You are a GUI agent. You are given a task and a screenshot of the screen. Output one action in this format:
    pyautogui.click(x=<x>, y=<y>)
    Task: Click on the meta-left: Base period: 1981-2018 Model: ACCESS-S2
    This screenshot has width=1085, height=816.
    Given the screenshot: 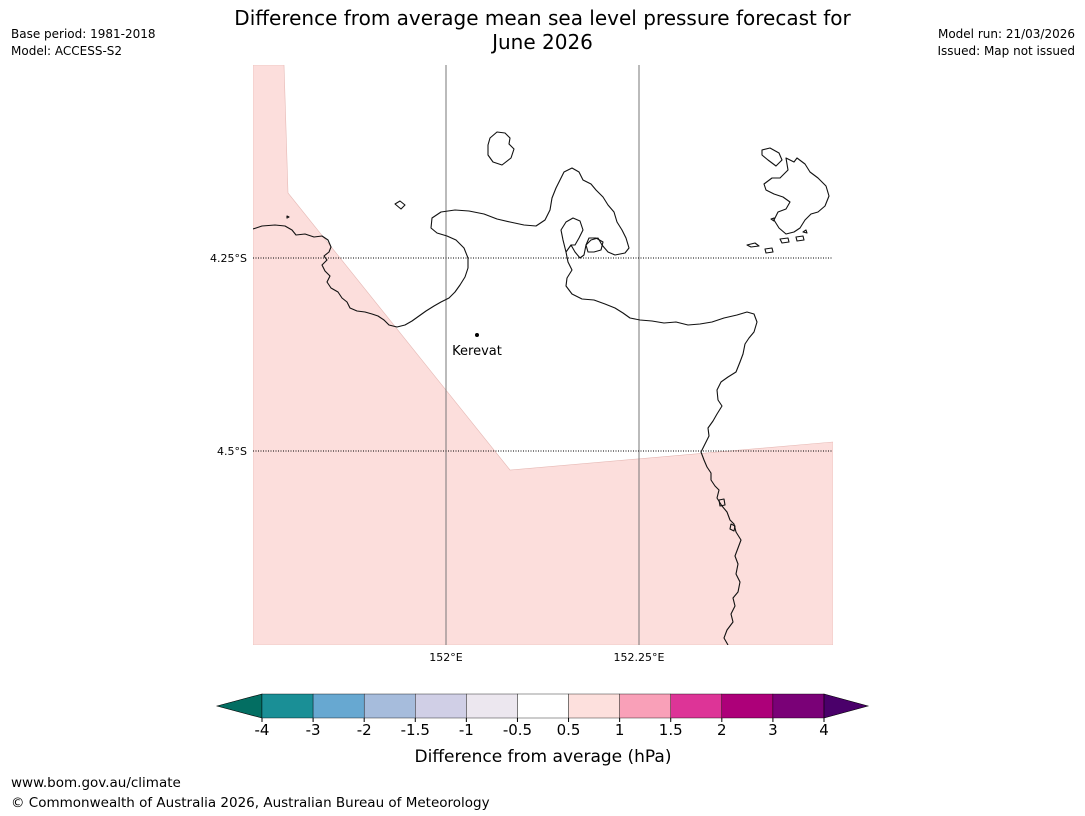 What is the action you would take?
    pyautogui.click(x=83, y=43)
    